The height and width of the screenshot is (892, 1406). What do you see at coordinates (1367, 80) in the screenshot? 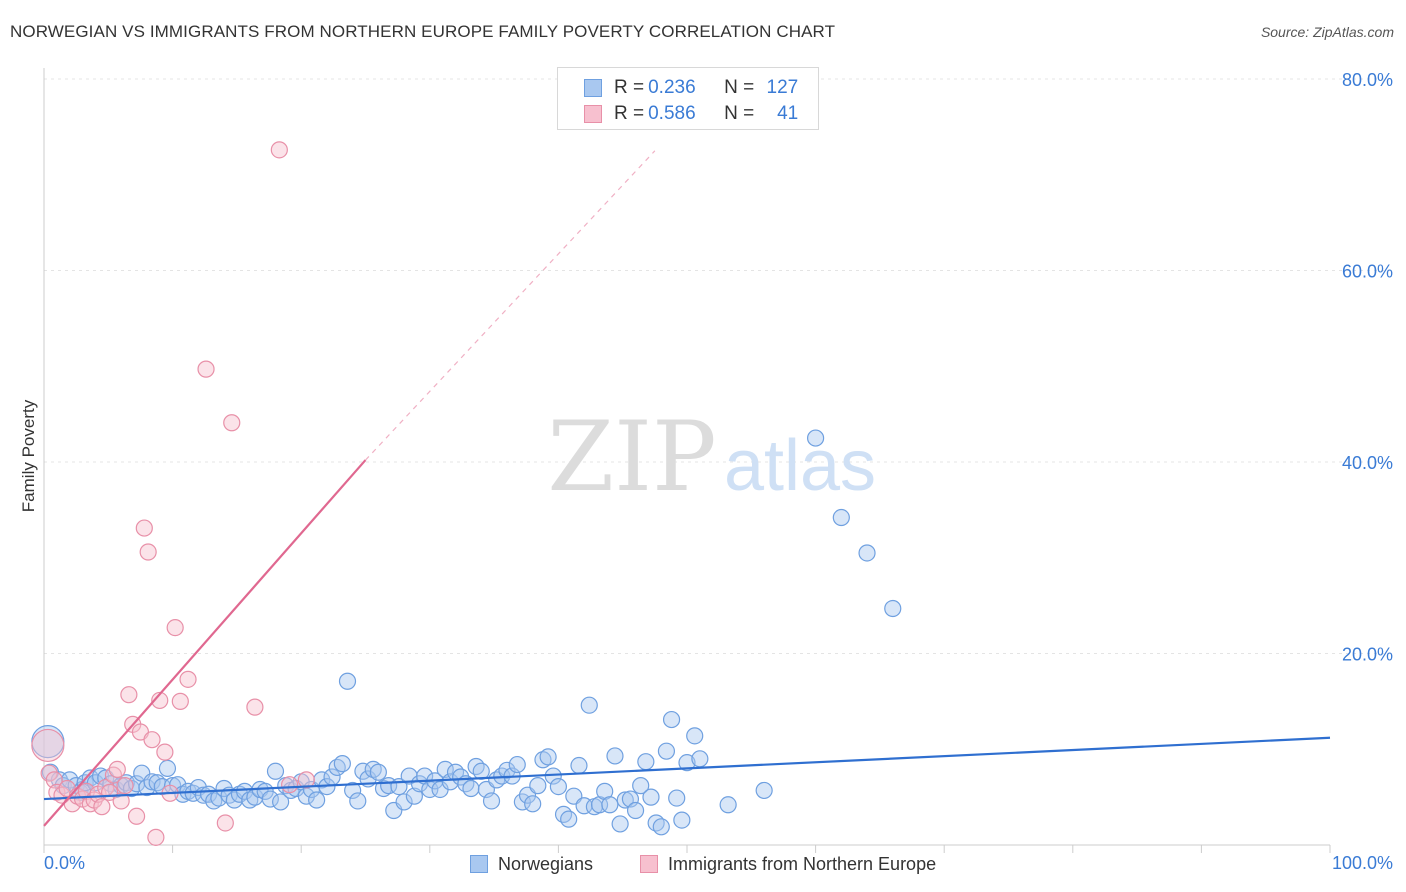
I see `y-tick-label: 80.0%` at bounding box center [1367, 80].